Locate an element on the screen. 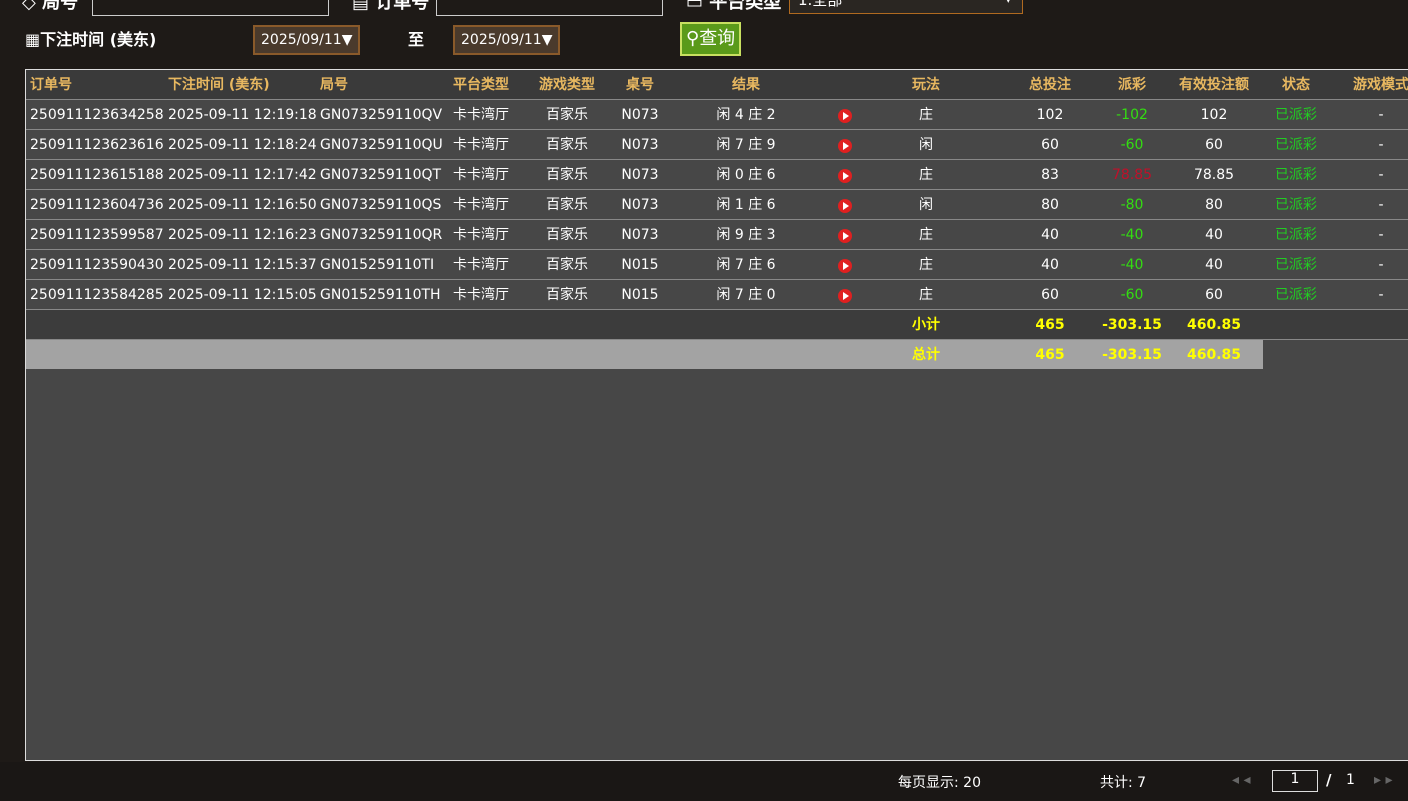 This screenshot has height=801, width=1408. cell: 闲 is located at coordinates (926, 145).